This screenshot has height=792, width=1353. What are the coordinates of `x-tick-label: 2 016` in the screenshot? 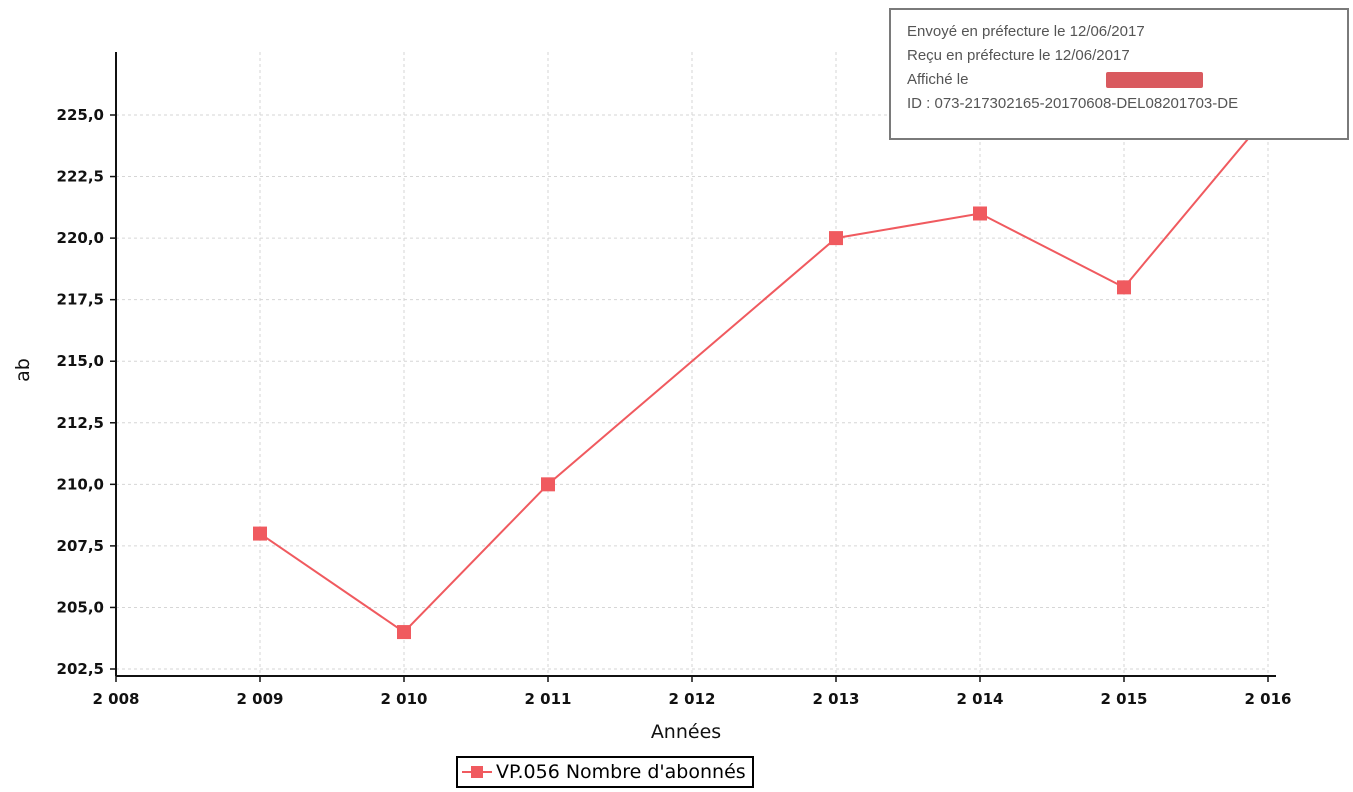 It's located at (1268, 699).